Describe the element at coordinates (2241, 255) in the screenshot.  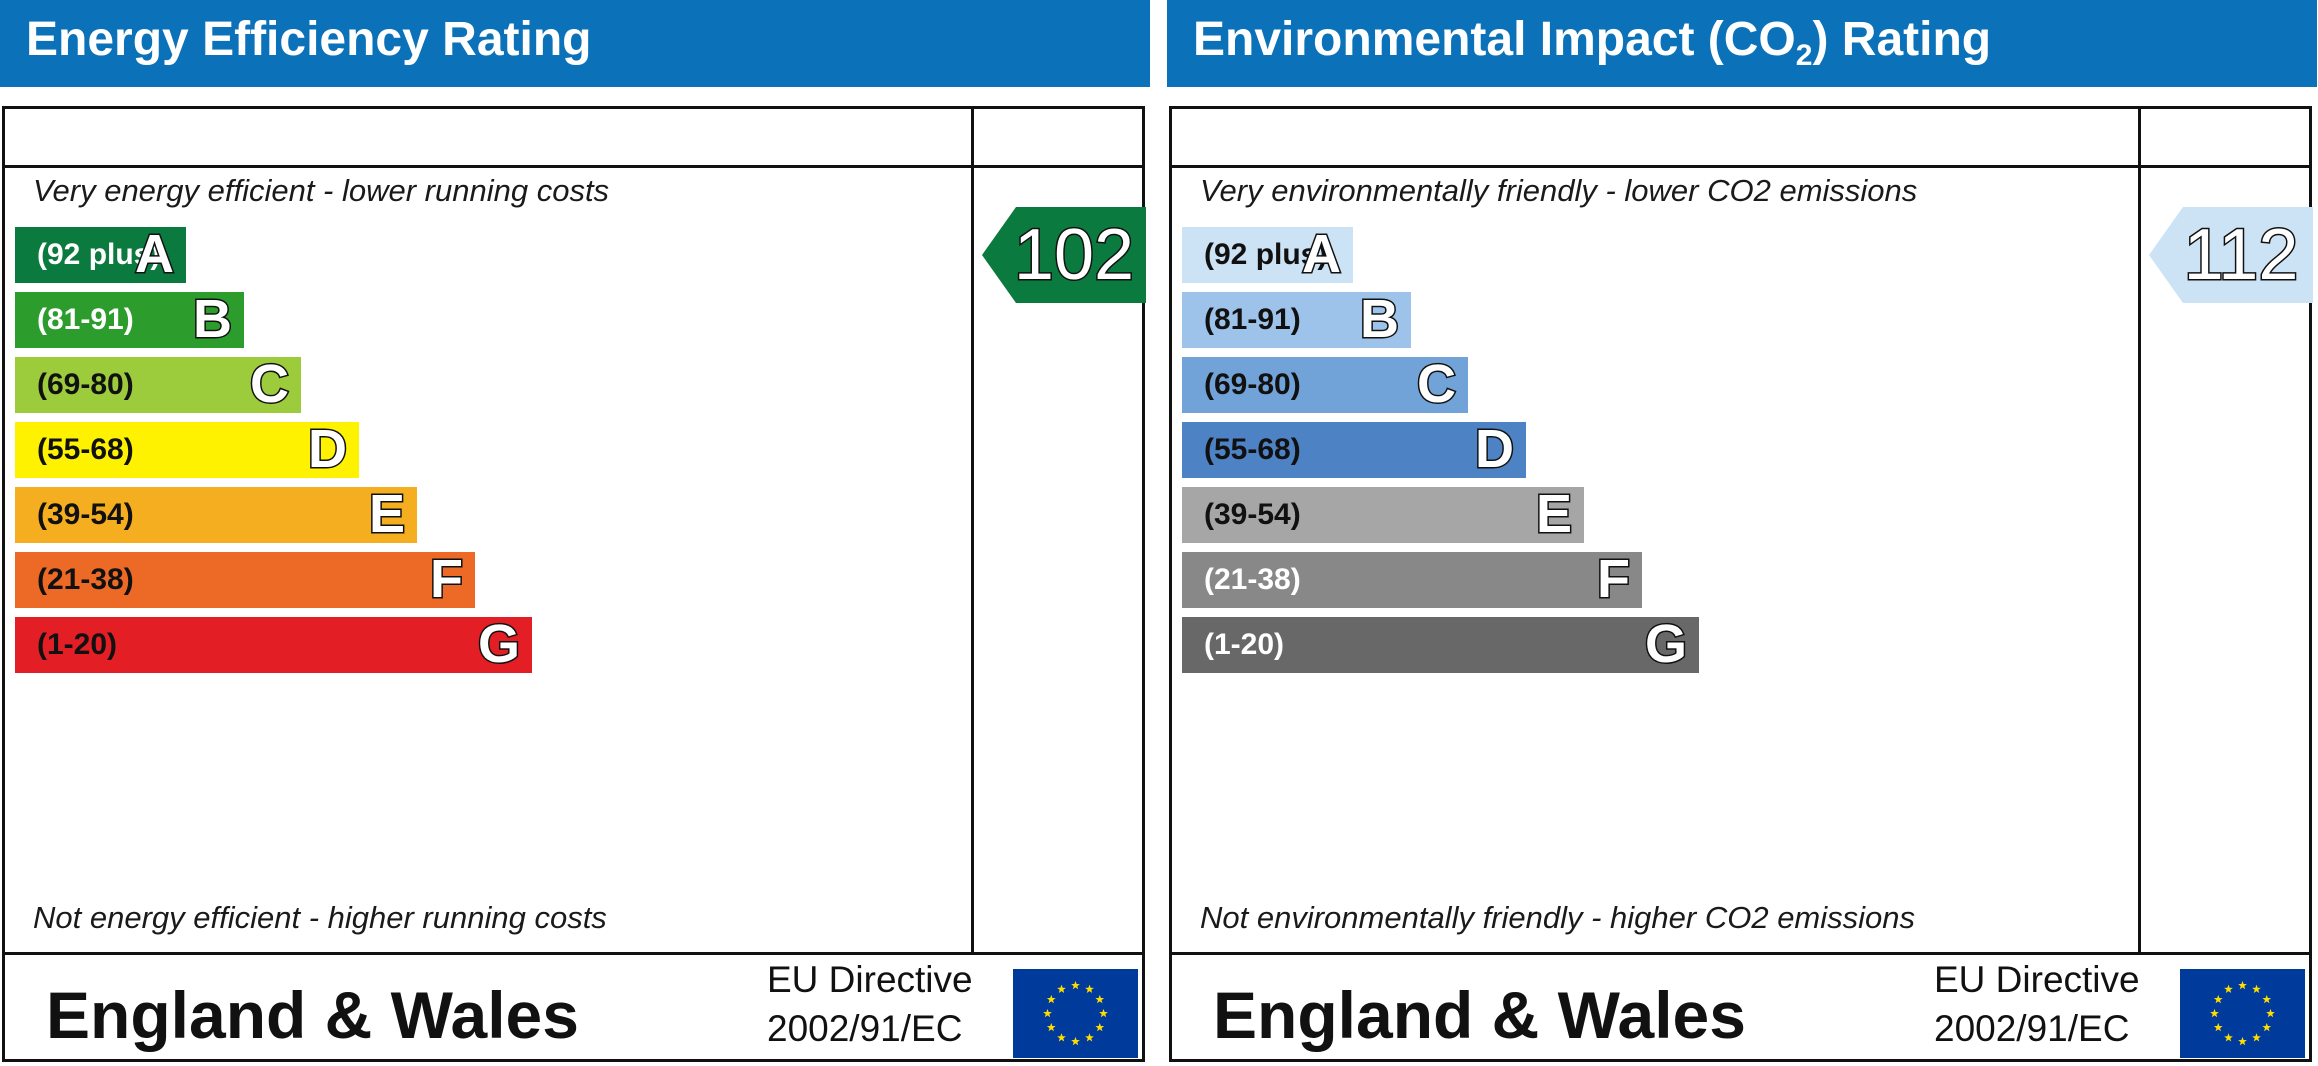
I see `current-rating-value: 112` at that location.